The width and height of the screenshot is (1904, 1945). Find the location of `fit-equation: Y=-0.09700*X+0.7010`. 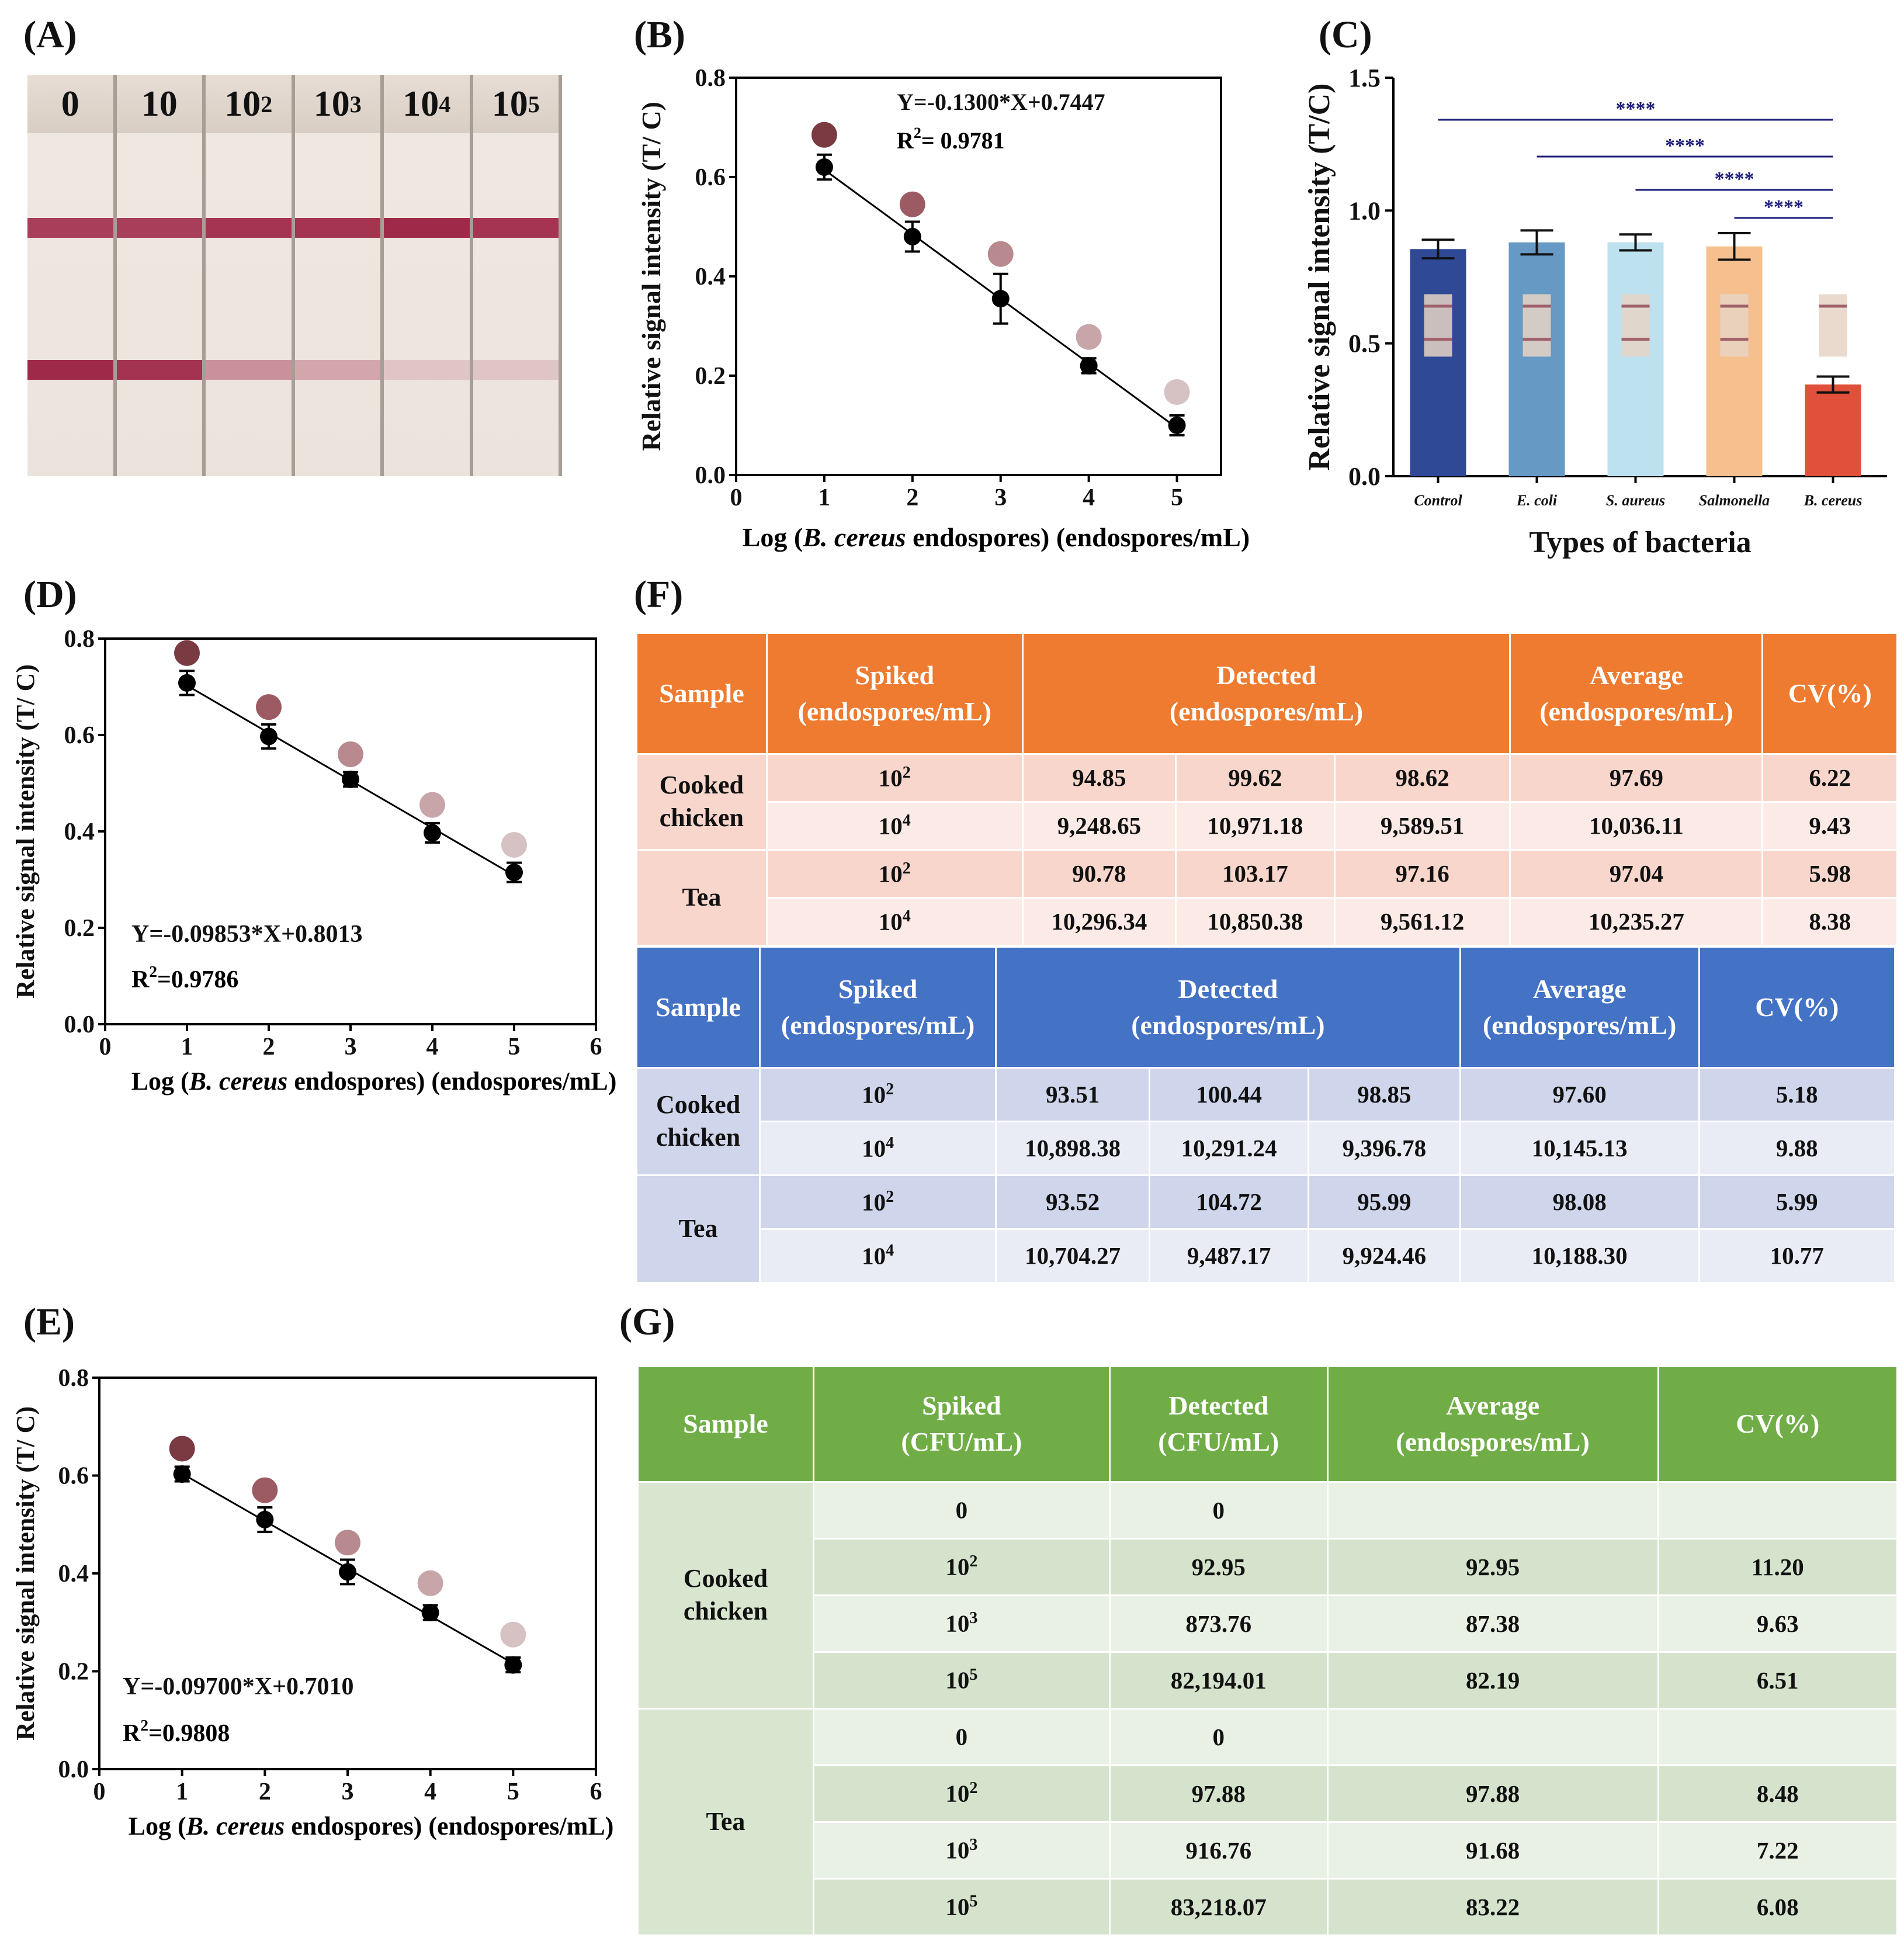

fit-equation: Y=-0.09700*X+0.7010 is located at coordinates (238, 1687).